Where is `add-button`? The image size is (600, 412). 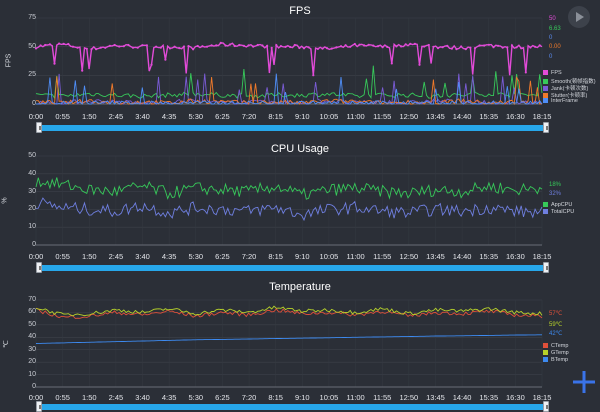 add-button is located at coordinates (584, 382).